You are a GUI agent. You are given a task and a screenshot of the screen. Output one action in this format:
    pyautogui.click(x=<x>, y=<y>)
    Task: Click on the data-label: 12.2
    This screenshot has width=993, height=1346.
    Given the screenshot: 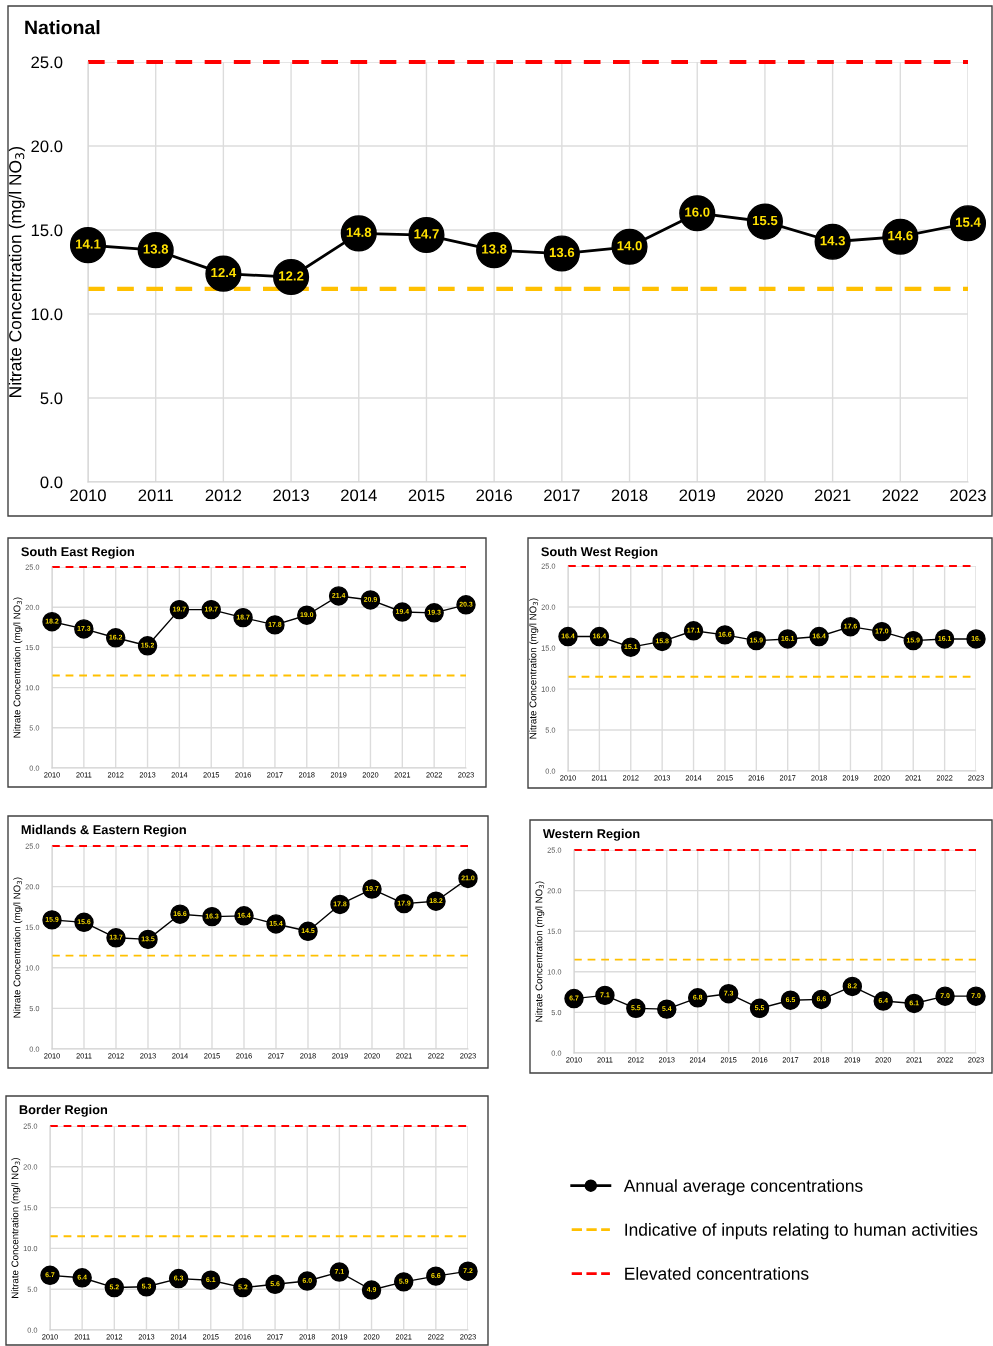 What is the action you would take?
    pyautogui.click(x=291, y=276)
    